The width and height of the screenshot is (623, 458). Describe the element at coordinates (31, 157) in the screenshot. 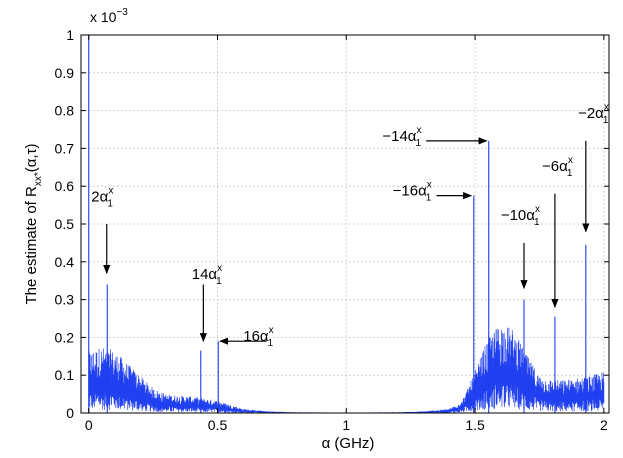

I see `y-axis-label-tail: (α,τ)` at that location.